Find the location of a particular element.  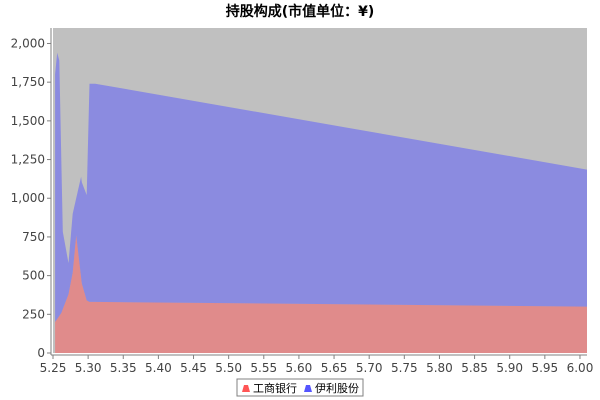

legend: 工商银行 伊利股份 is located at coordinates (300, 387).